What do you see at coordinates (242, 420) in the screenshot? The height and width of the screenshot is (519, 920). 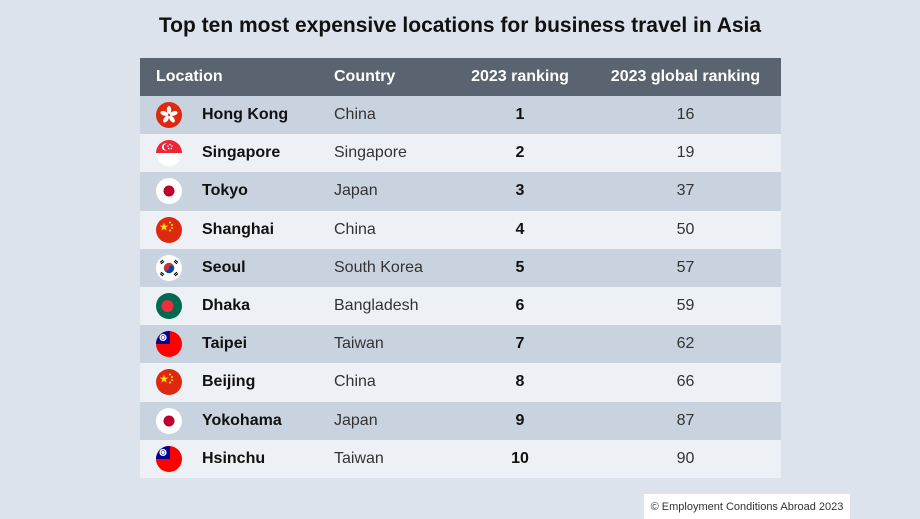 I see `location-name: Yokohama` at bounding box center [242, 420].